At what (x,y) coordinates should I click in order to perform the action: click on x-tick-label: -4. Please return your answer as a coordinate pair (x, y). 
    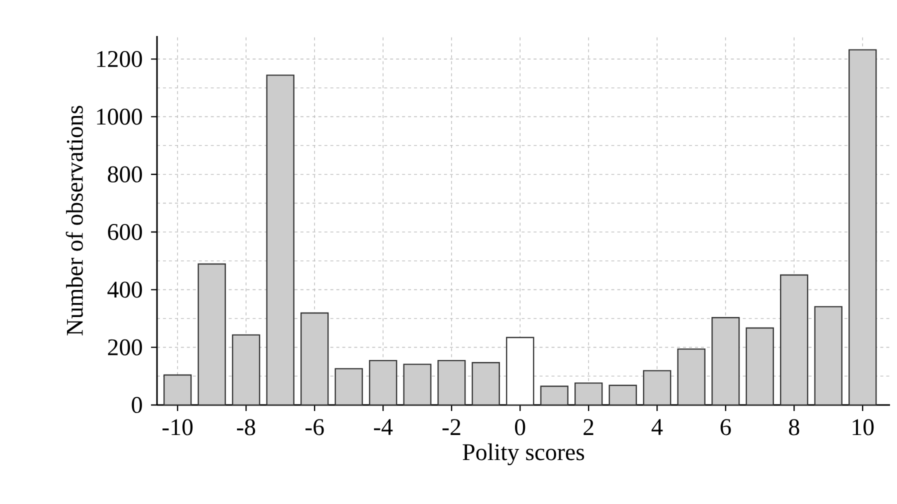
    Looking at the image, I should click on (383, 427).